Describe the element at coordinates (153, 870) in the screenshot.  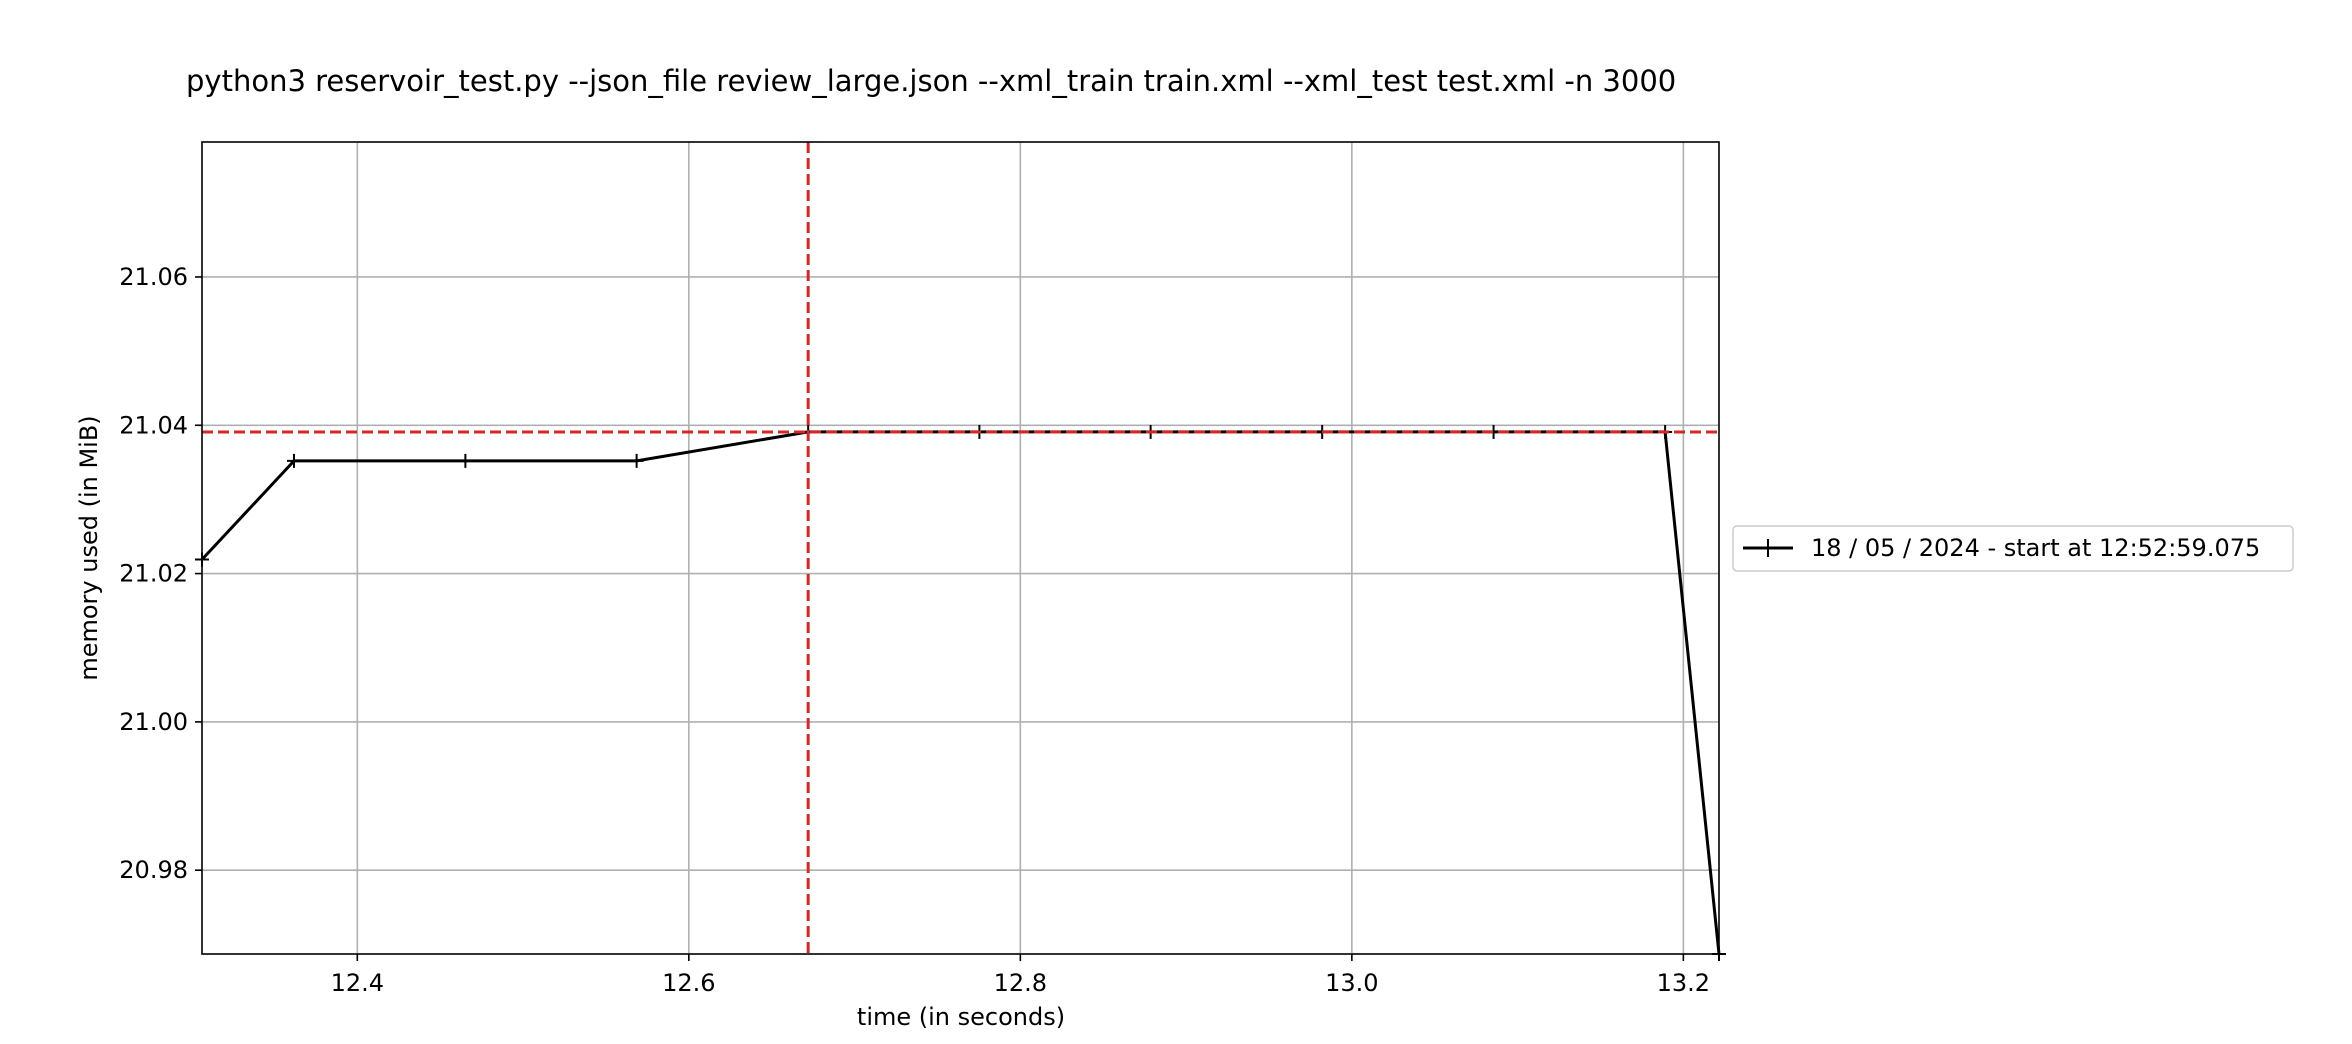
I see `y-tick-label: 20.98` at that location.